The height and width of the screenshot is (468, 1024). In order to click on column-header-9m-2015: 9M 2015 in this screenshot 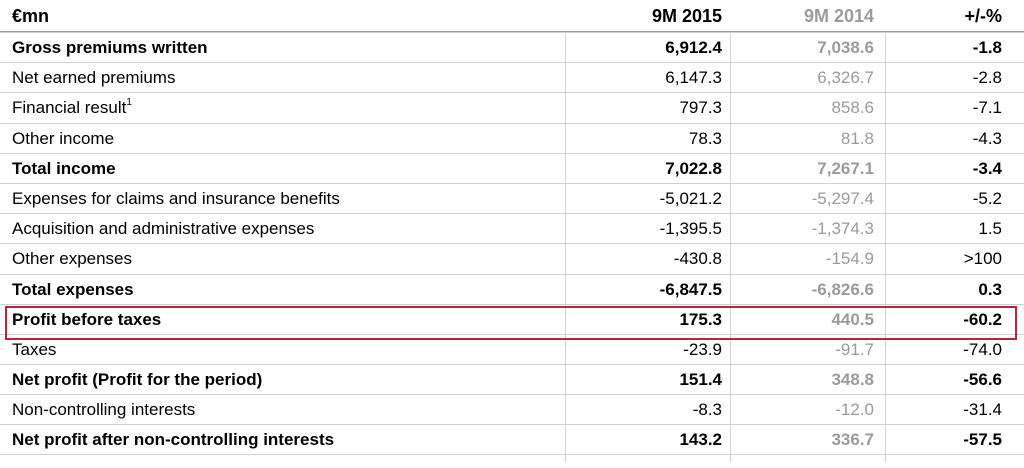, I will do `click(686, 16)`.